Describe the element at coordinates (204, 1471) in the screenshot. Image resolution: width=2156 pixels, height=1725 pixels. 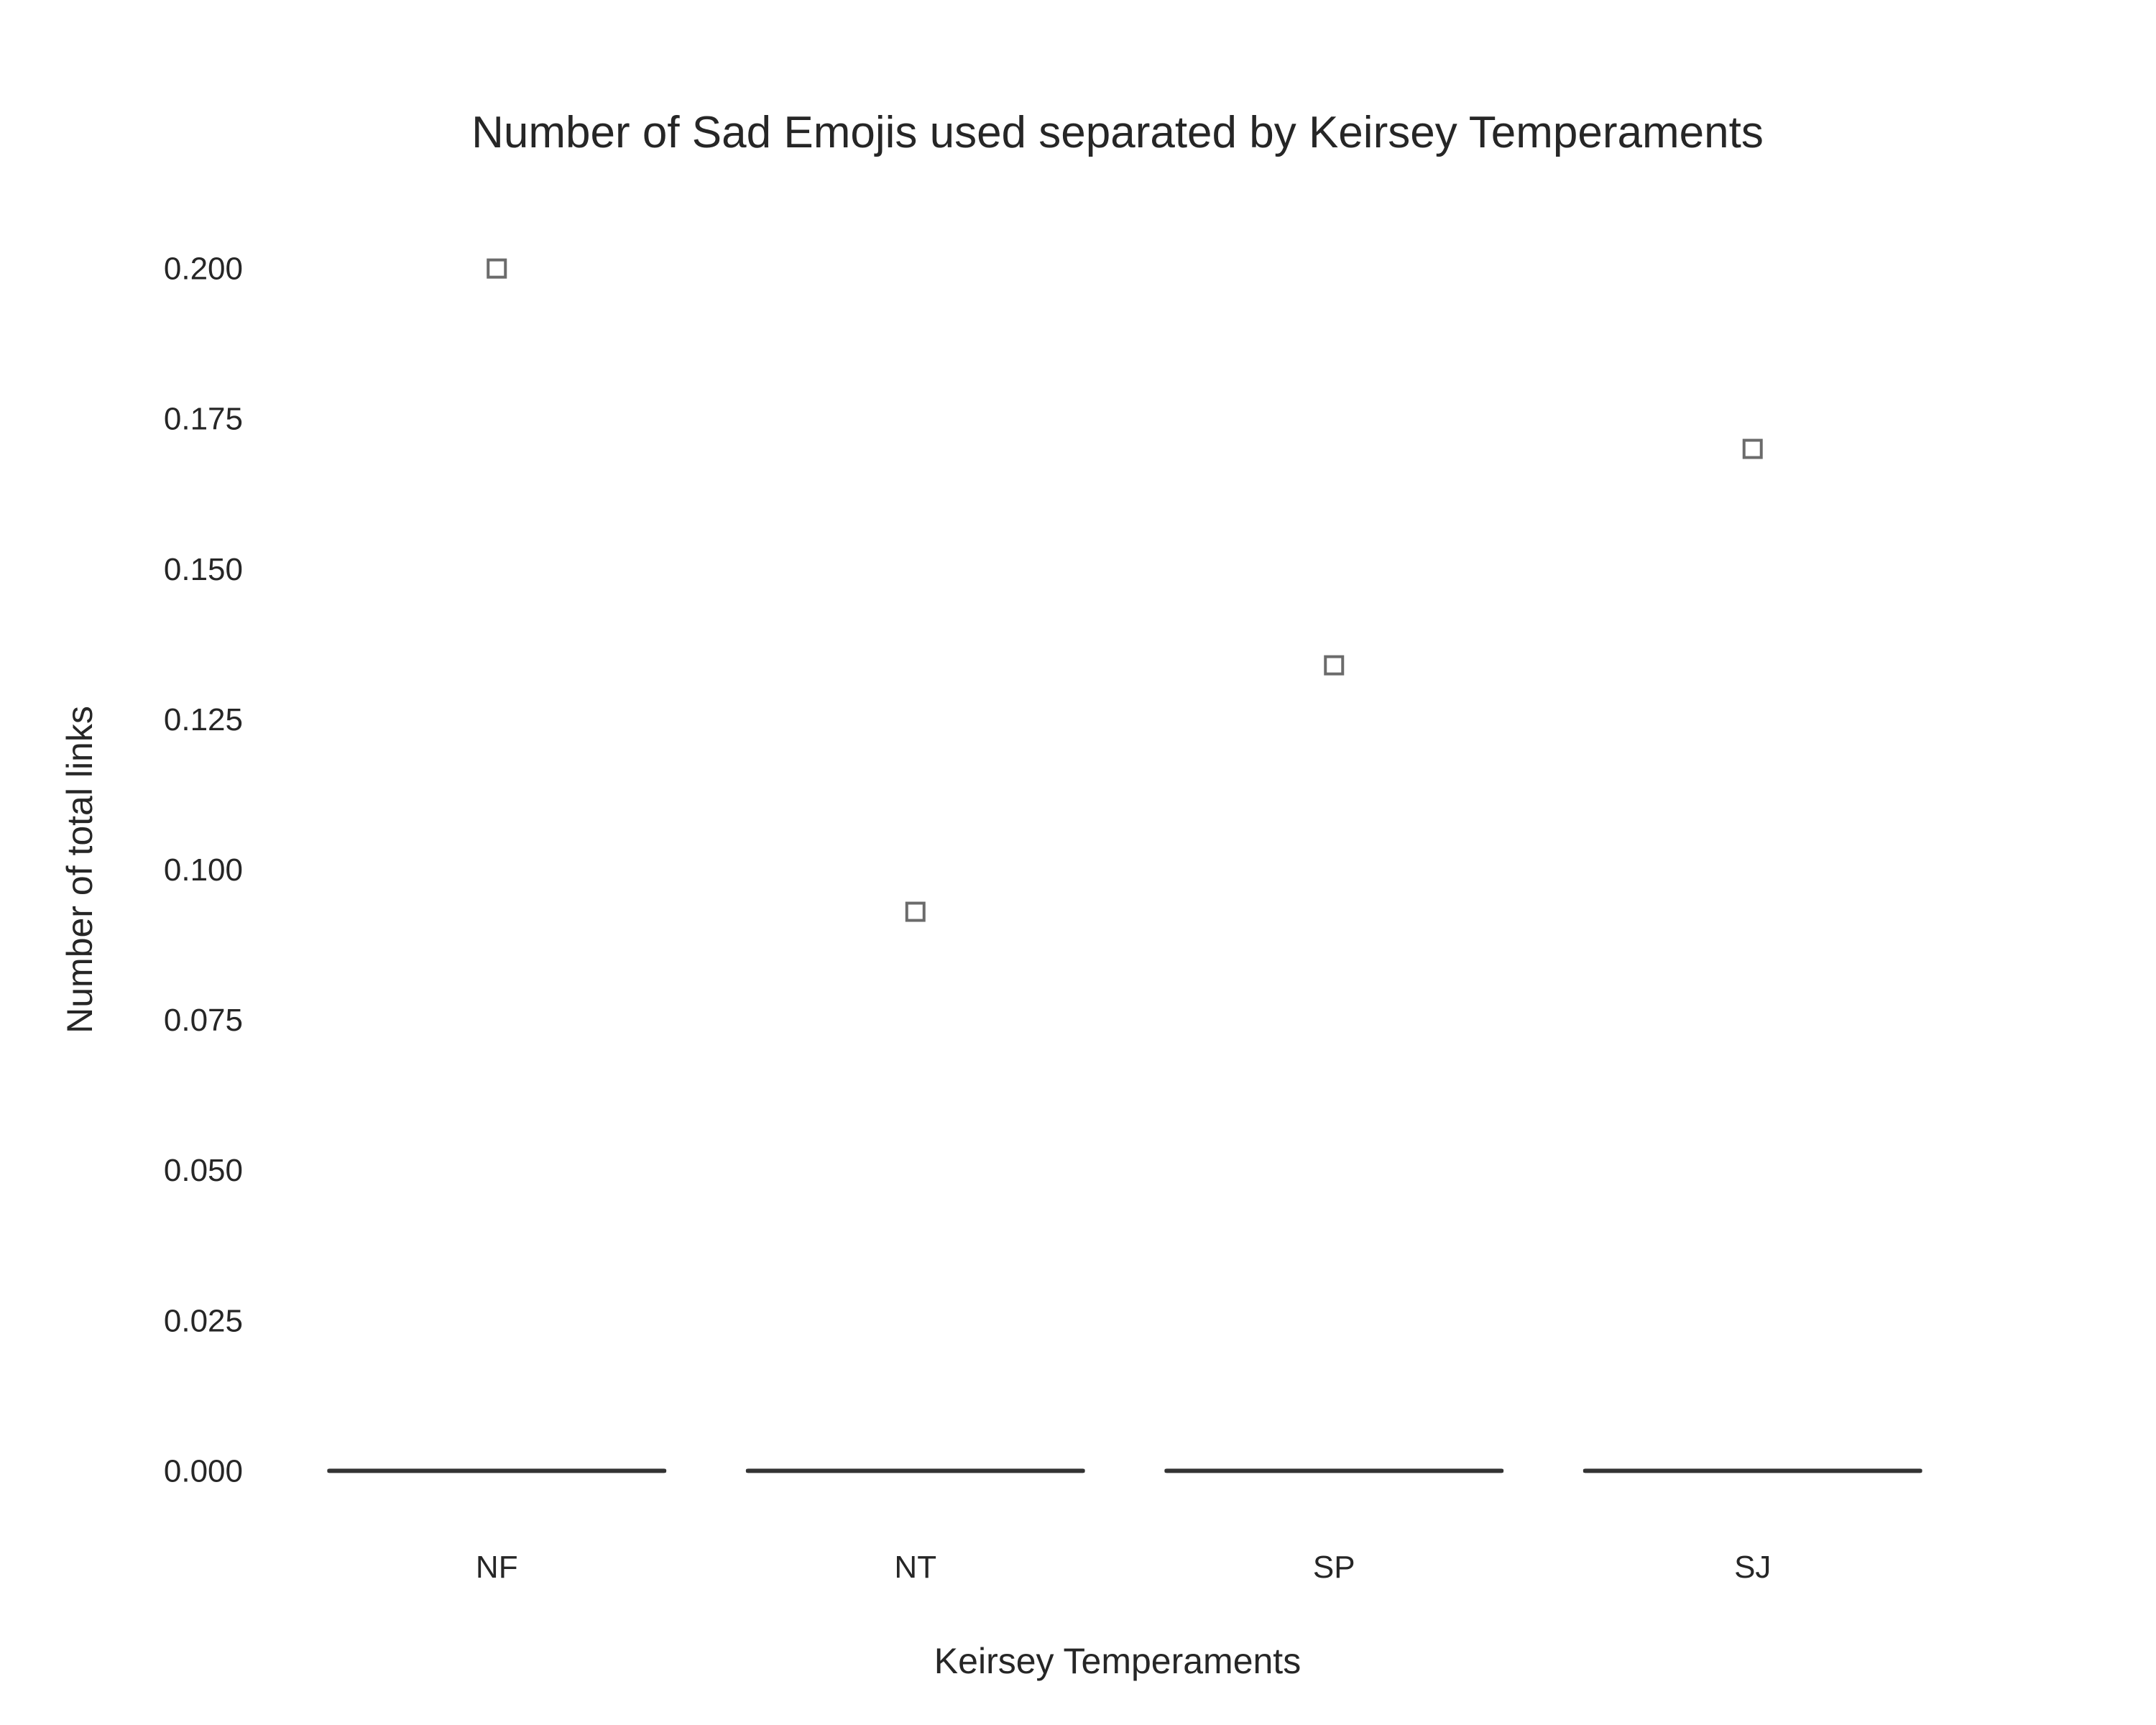
I see `y-tick-label: 0.000` at that location.